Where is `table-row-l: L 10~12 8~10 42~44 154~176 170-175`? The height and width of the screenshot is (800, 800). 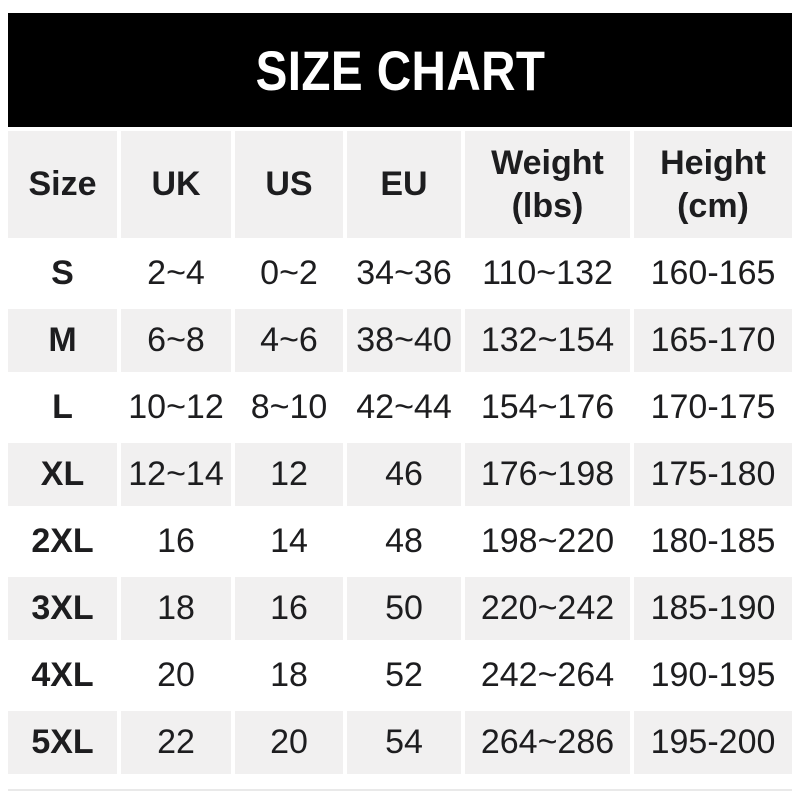 table-row-l: L 10~12 8~10 42~44 154~176 170-175 is located at coordinates (400, 407).